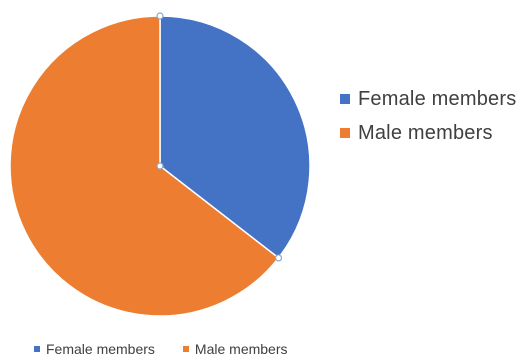  I want to click on bottom-legend-item-female: Female members, so click(94, 349).